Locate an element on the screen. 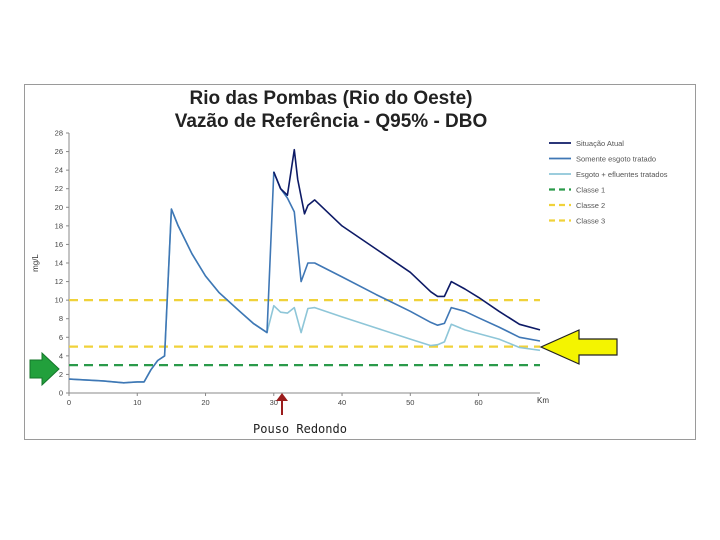 The image size is (720, 540). y-tick-label: 8 is located at coordinates (61, 318).